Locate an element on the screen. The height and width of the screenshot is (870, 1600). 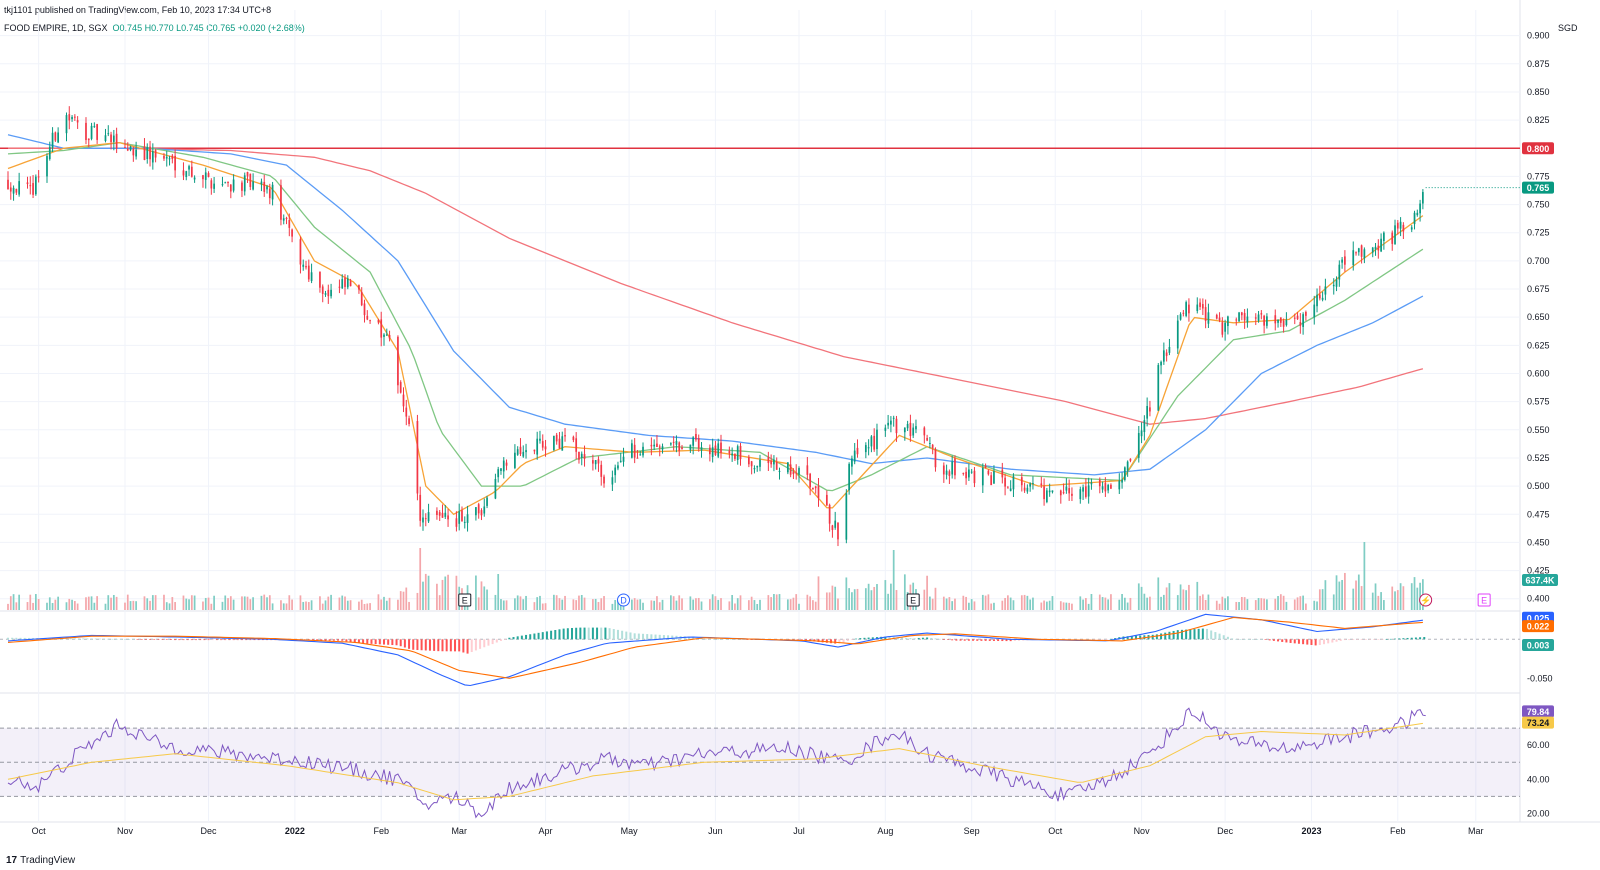
flash-icon: ⚡ is located at coordinates (1426, 600).